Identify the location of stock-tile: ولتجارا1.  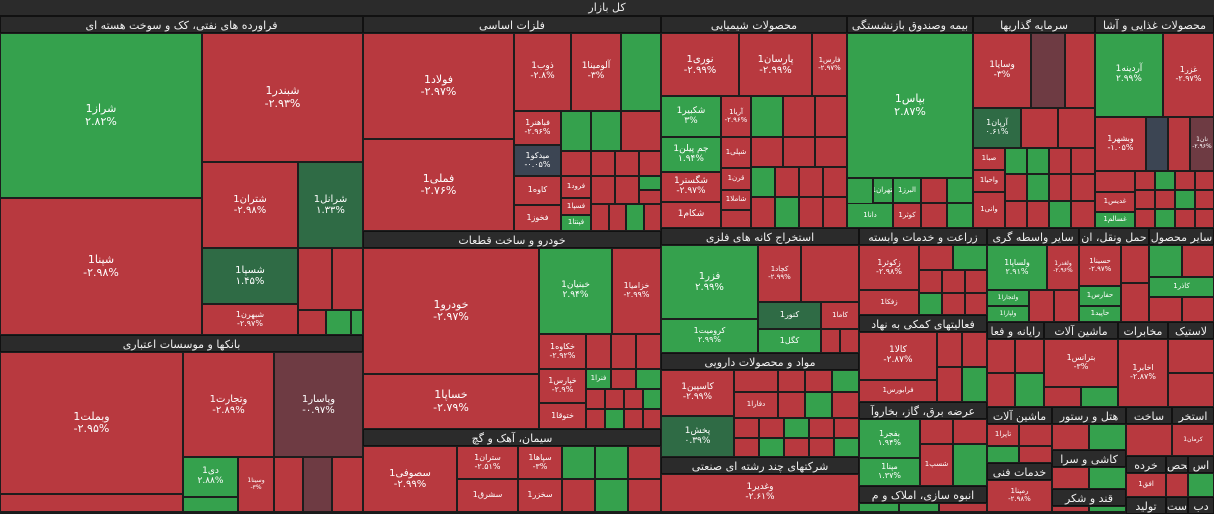
(1008, 298).